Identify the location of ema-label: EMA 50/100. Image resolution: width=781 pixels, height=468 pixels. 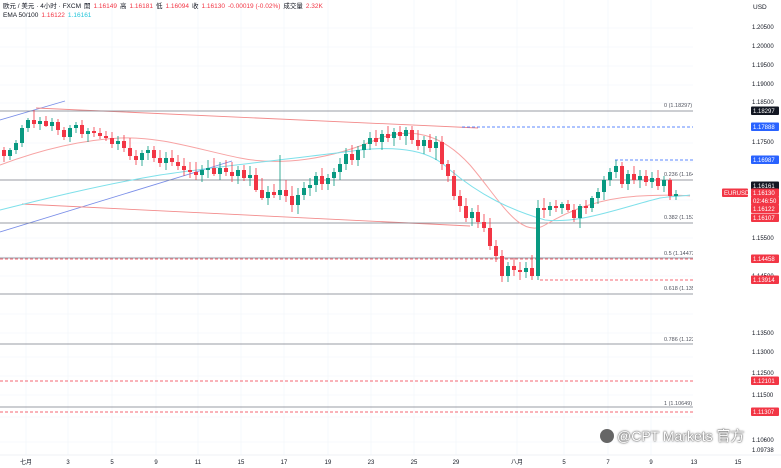
(21, 15).